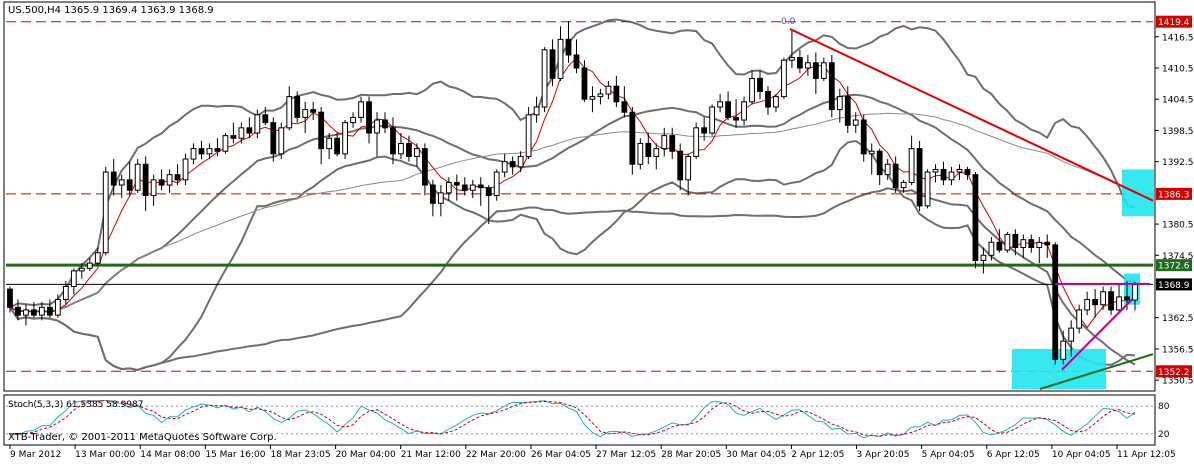 This screenshot has height=465, width=1194. What do you see at coordinates (1164, 435) in the screenshot?
I see `stoch-tick-label: 20` at bounding box center [1164, 435].